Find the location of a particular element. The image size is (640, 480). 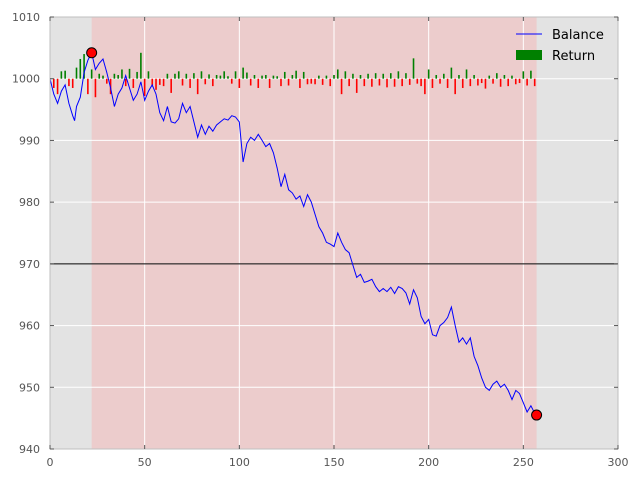

x-tick-label: 200 is located at coordinates (428, 462).